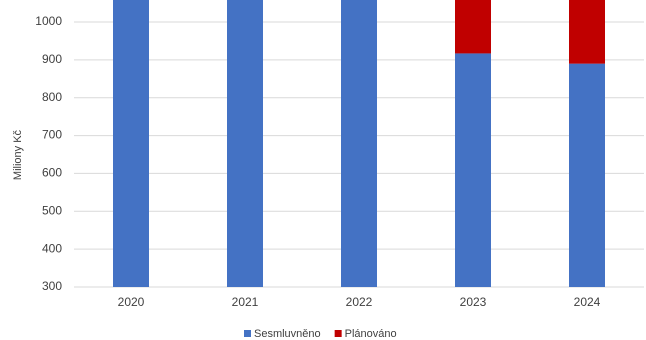 The height and width of the screenshot is (340, 646). What do you see at coordinates (131, 302) in the screenshot?
I see `x-tick-label: 2020` at bounding box center [131, 302].